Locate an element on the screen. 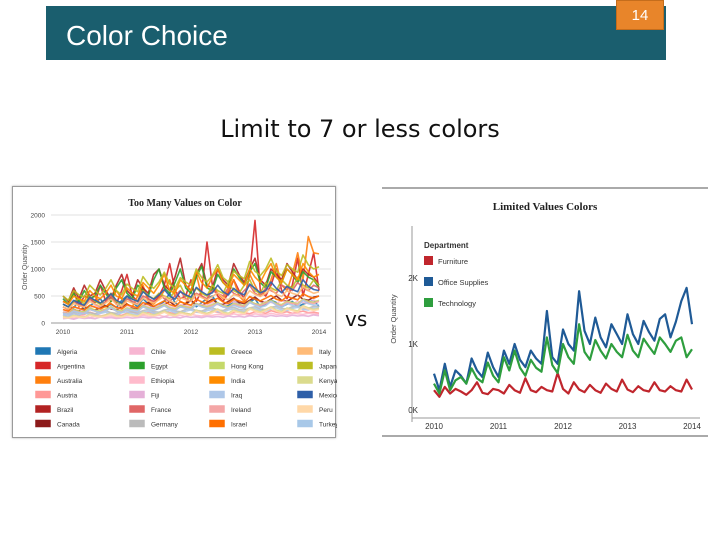 The image size is (720, 540). slide-number-badge: 14 is located at coordinates (640, 15).